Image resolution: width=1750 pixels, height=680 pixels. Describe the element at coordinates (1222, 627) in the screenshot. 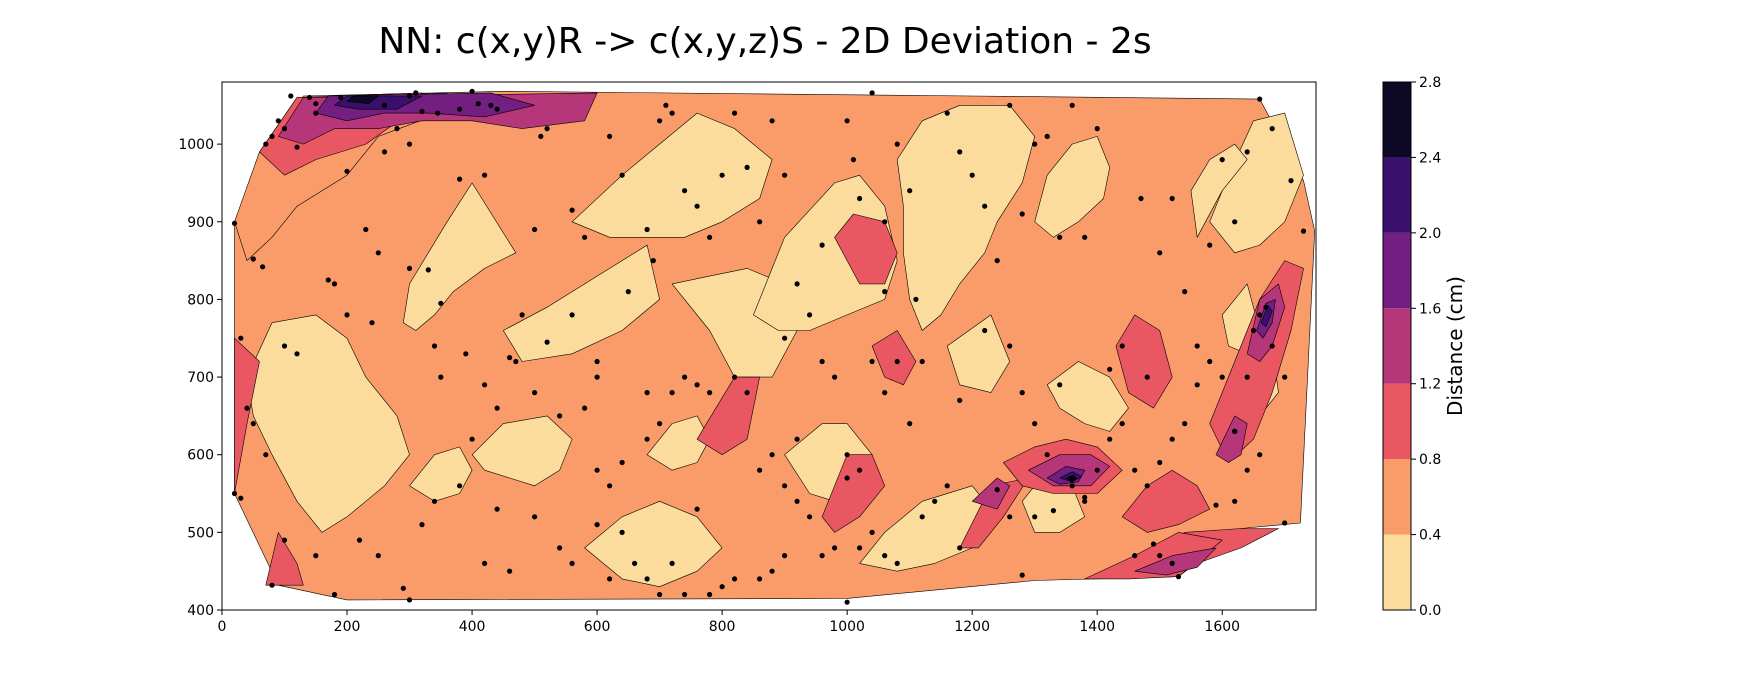

I see `x-tick-label: 1600` at that location.